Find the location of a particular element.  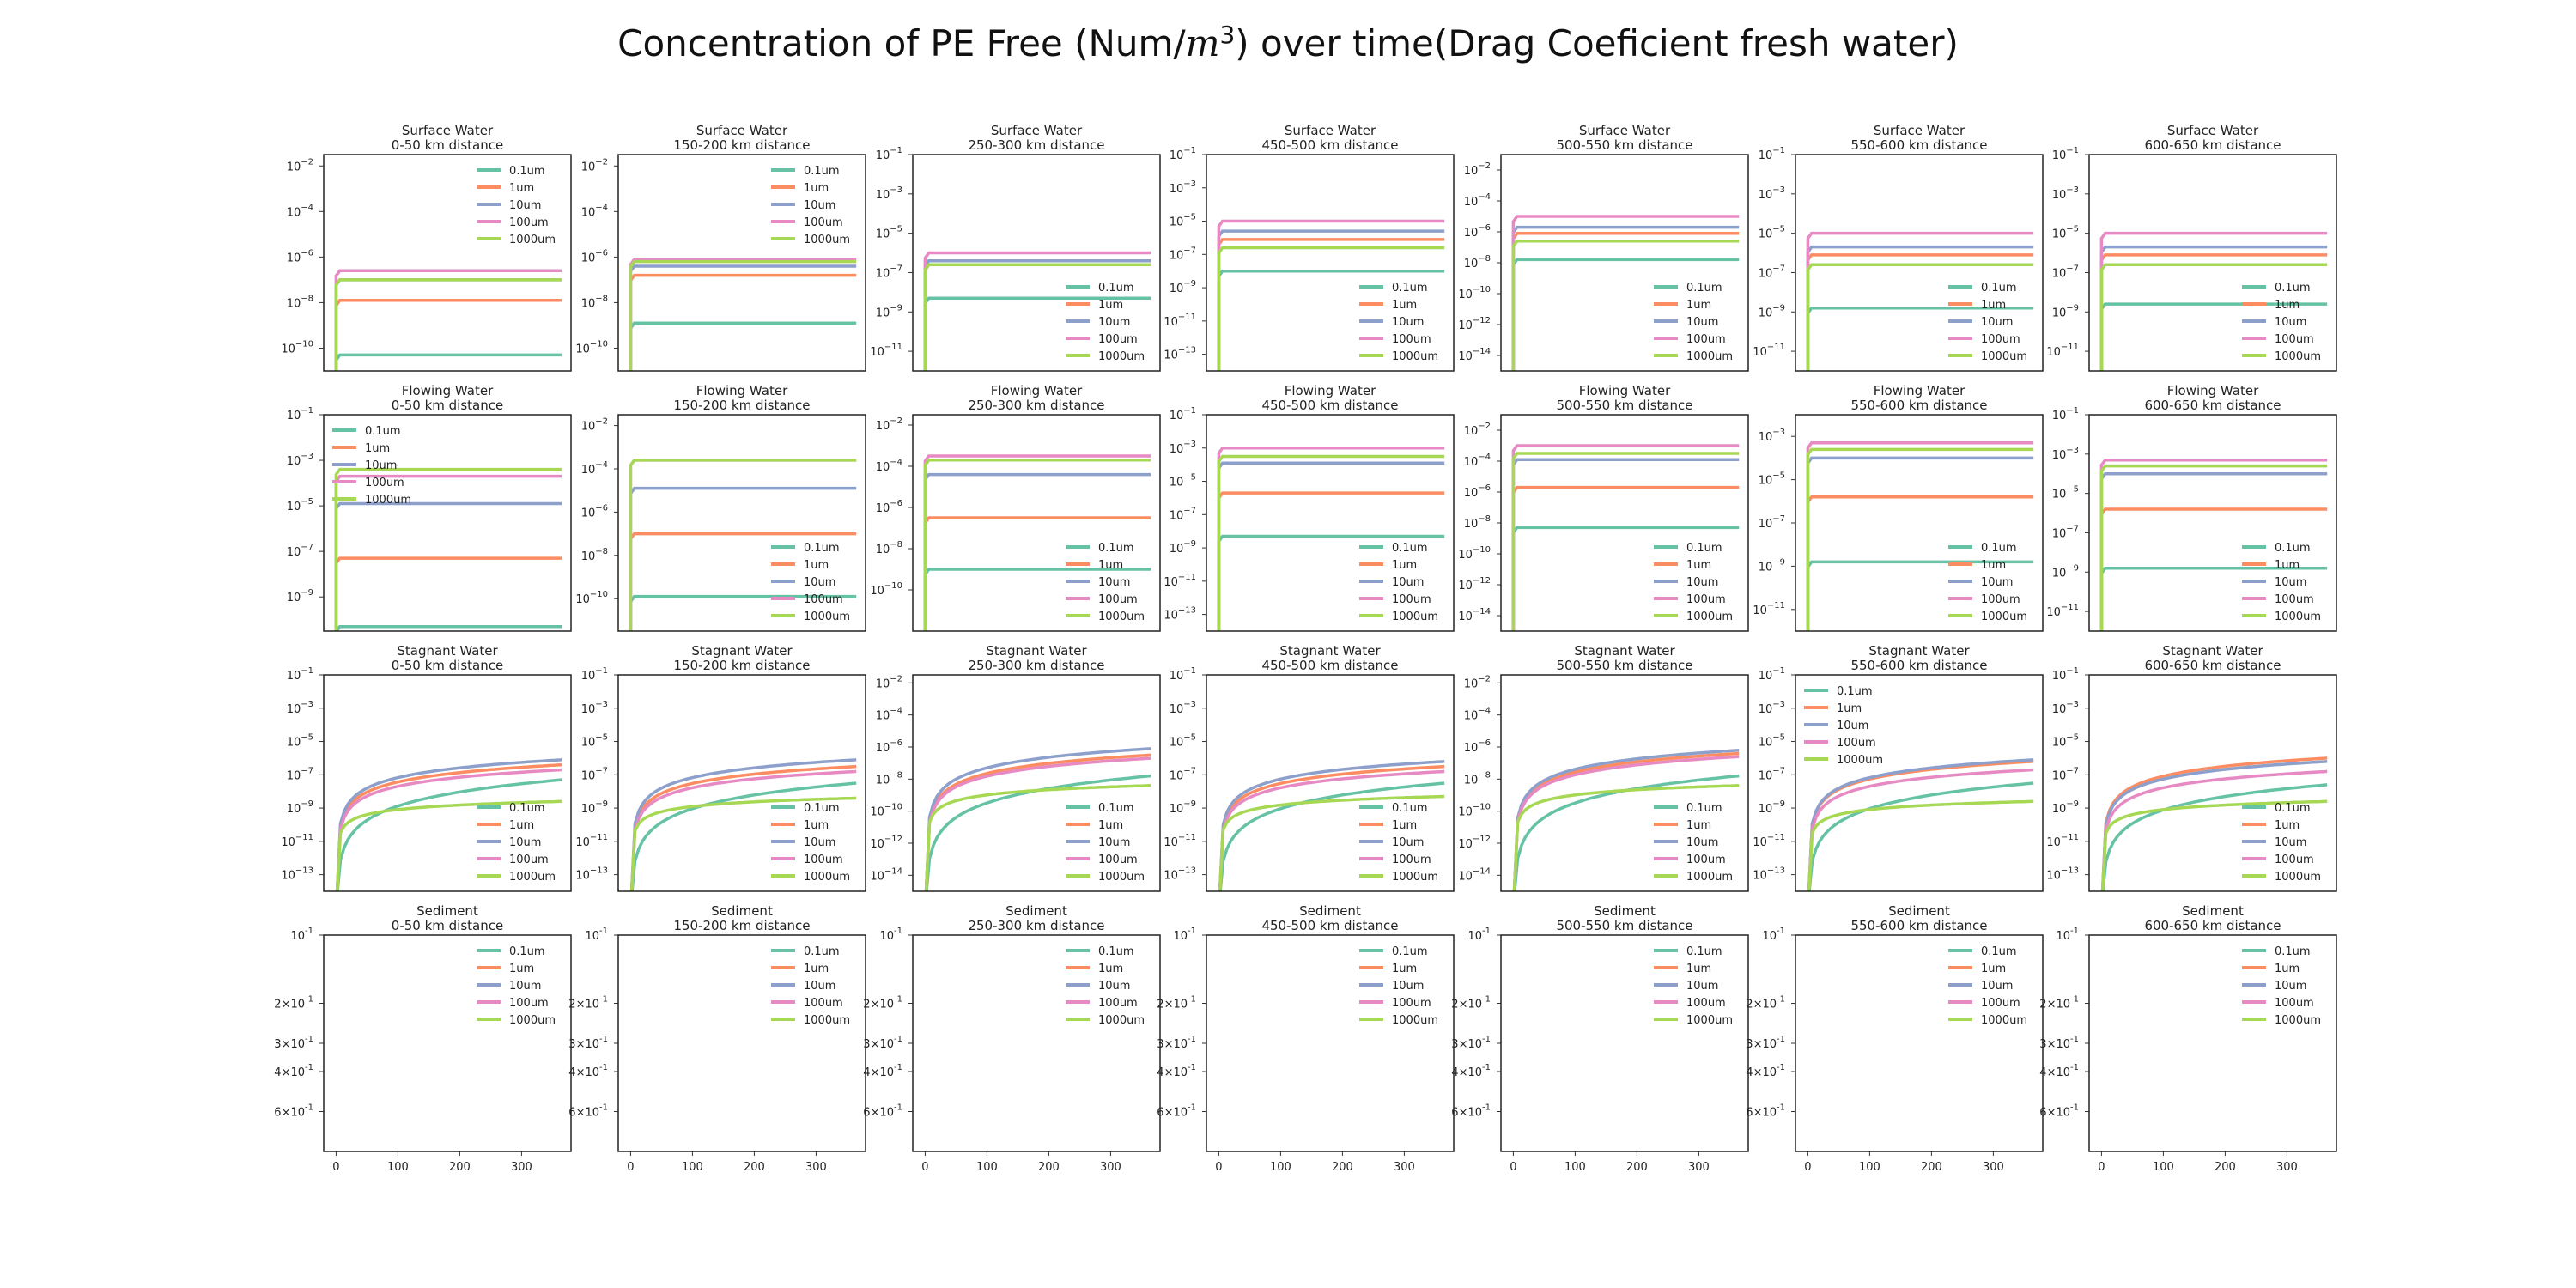

y-tick-label: 10⁻¹¹ is located at coordinates (591, 841).